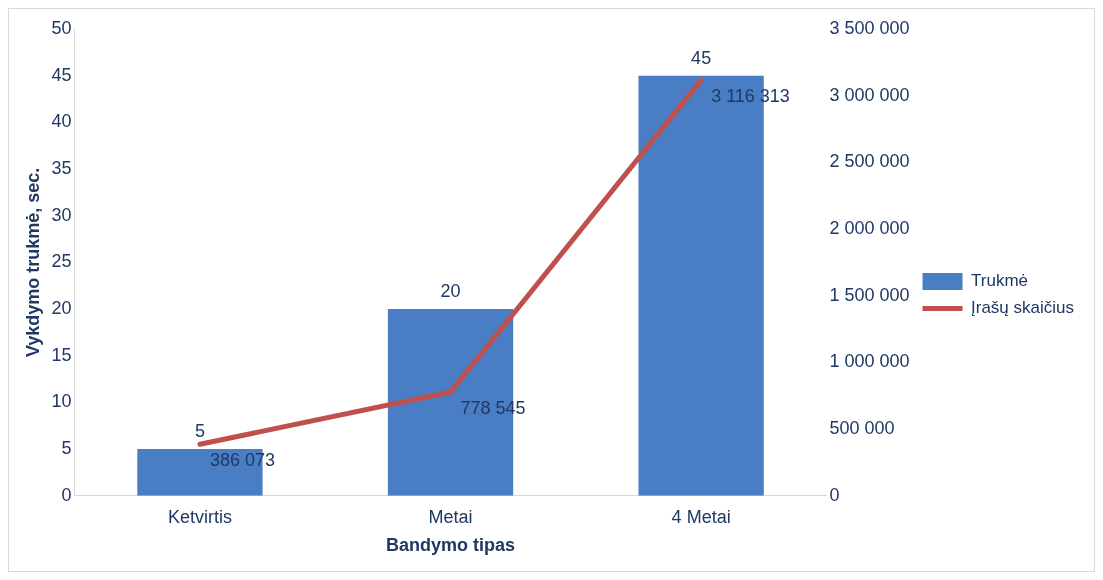 The image size is (1103, 580). Describe the element at coordinates (61, 168) in the screenshot. I see `y-tick-label: 35` at that location.